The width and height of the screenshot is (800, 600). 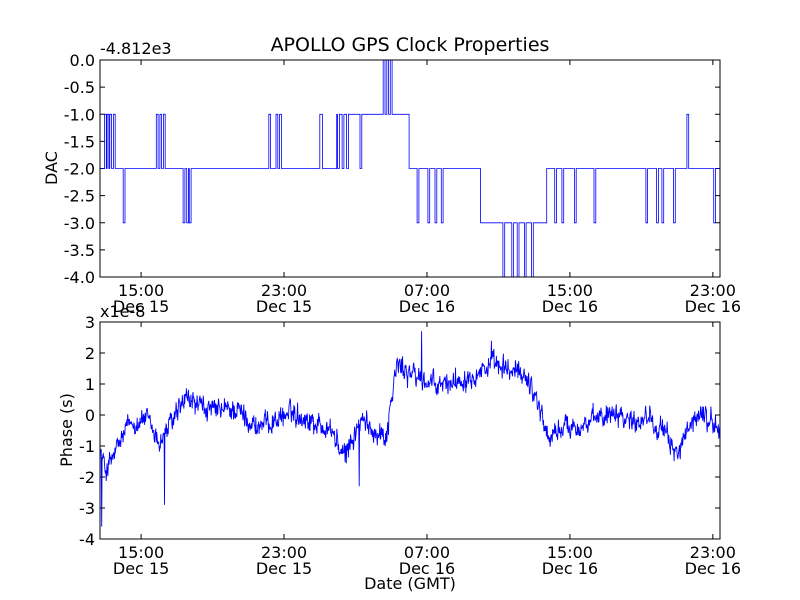 I want to click on phase-y-tick-label: -2, so click(x=87, y=477).